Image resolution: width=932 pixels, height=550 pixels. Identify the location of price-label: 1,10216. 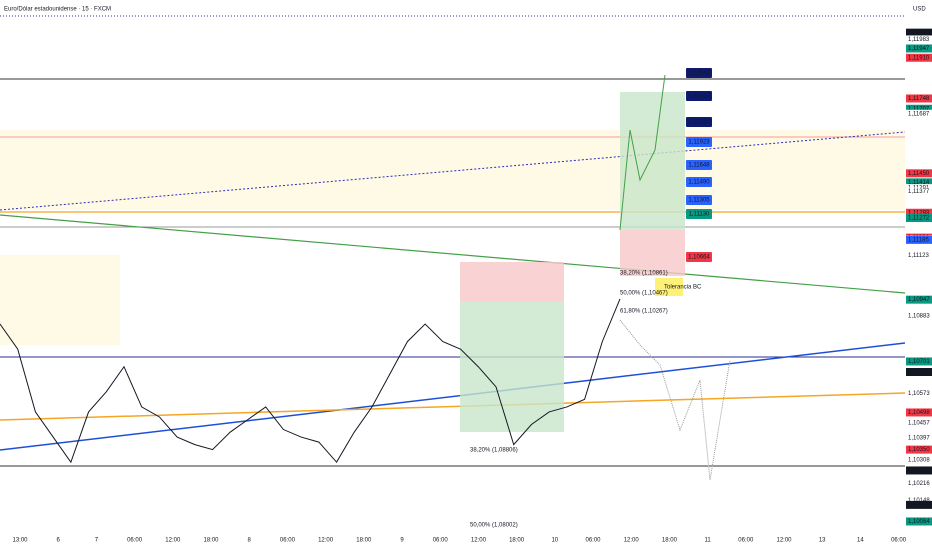
(919, 484).